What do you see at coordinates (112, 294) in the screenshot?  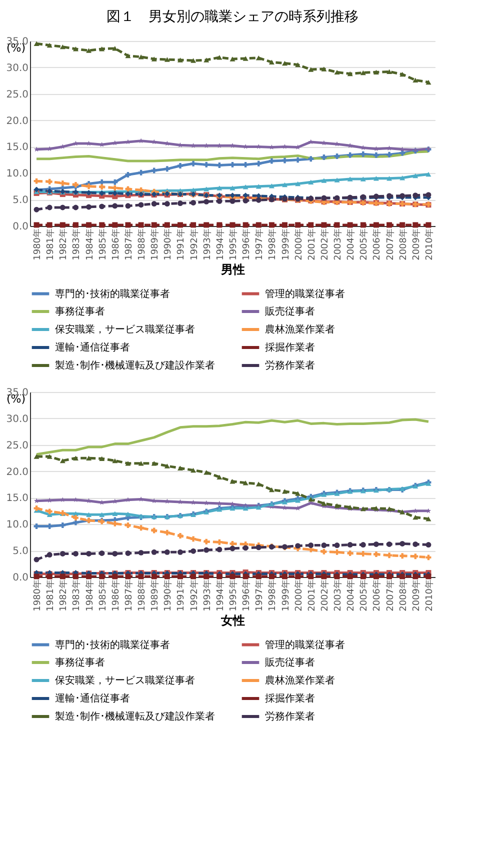 I see `legend-label: 専門的･技術的職業従事者` at bounding box center [112, 294].